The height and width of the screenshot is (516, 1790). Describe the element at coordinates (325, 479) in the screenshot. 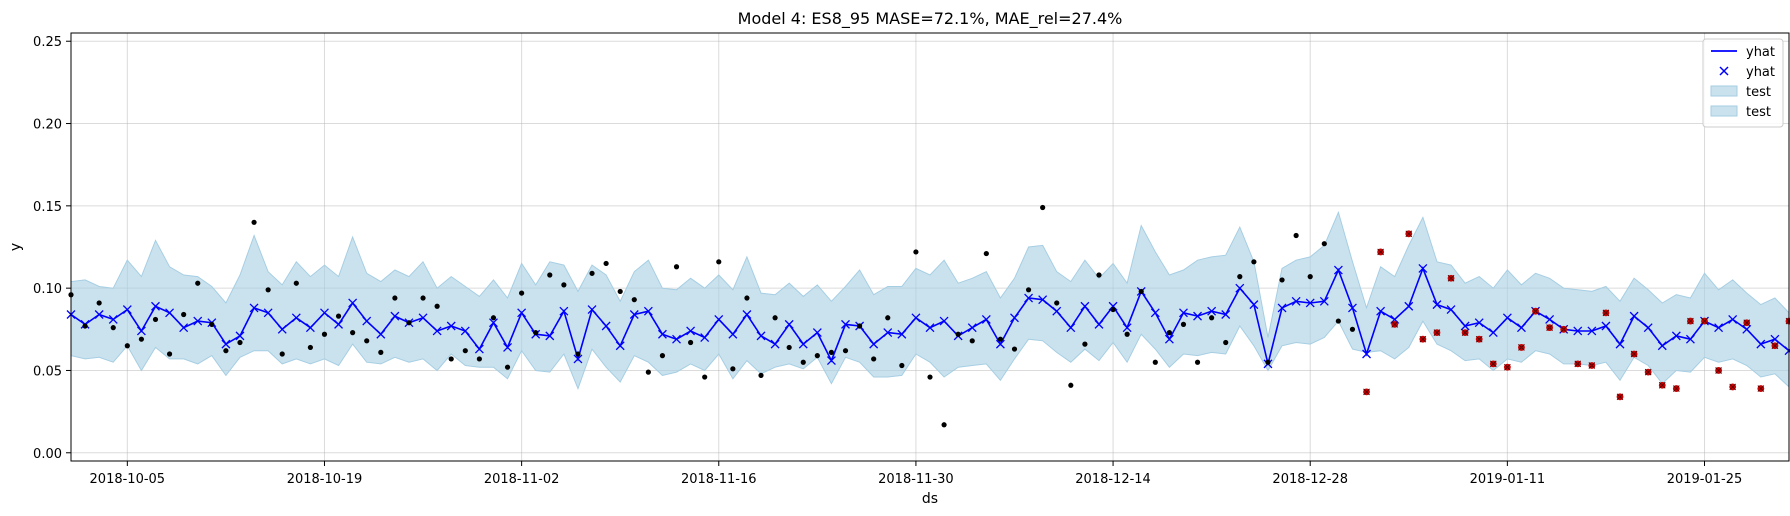

I see `x-tick-label: 2018-10-19` at that location.